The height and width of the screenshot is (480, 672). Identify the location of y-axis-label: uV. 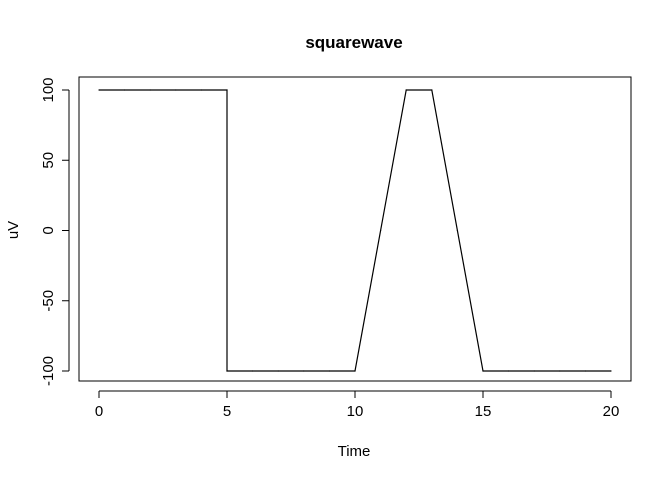
(13, 230).